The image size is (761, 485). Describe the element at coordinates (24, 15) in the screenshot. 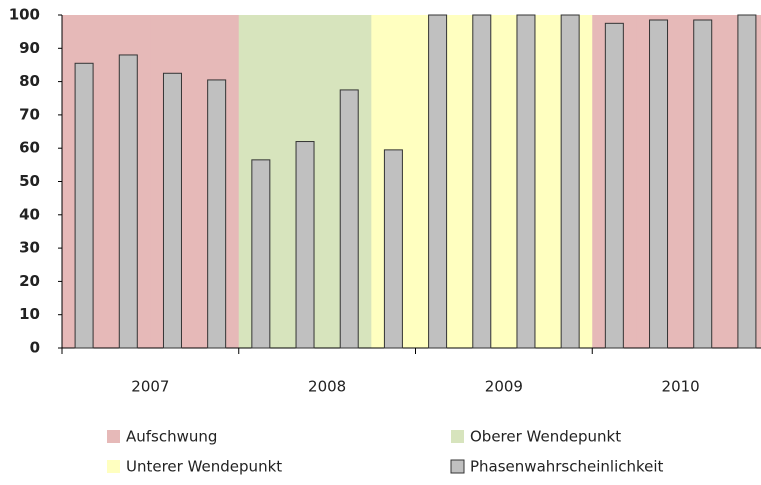

I see `y-tick-label: 100` at that location.